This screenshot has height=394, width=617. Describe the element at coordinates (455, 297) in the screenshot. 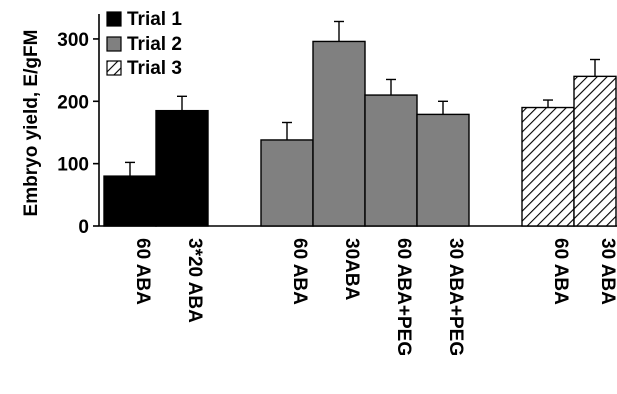

I see `category-label: 30 ABA+PEG` at that location.